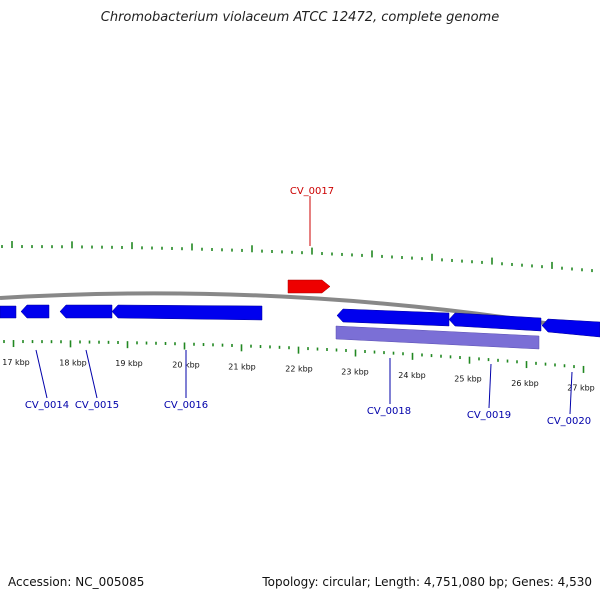 The image size is (600, 600). Describe the element at coordinates (76, 582) in the screenshot. I see `accession-text: Accession: NC_005085` at that location.